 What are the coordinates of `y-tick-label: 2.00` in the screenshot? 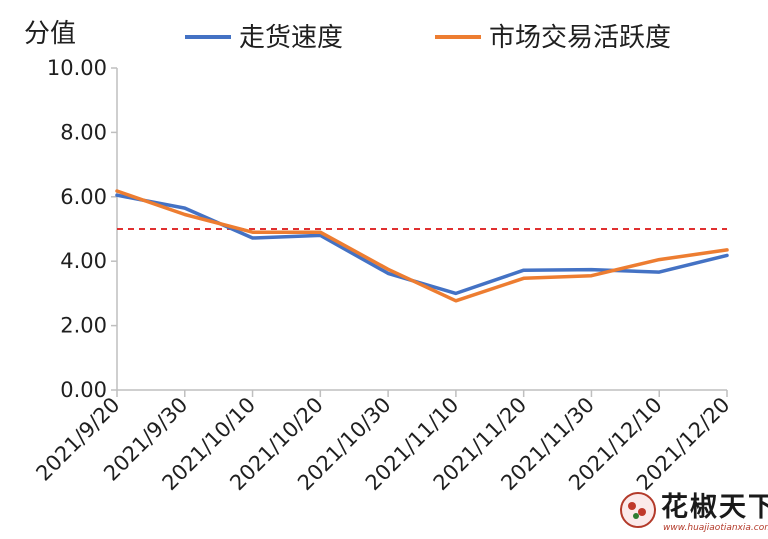 It's located at (83, 326).